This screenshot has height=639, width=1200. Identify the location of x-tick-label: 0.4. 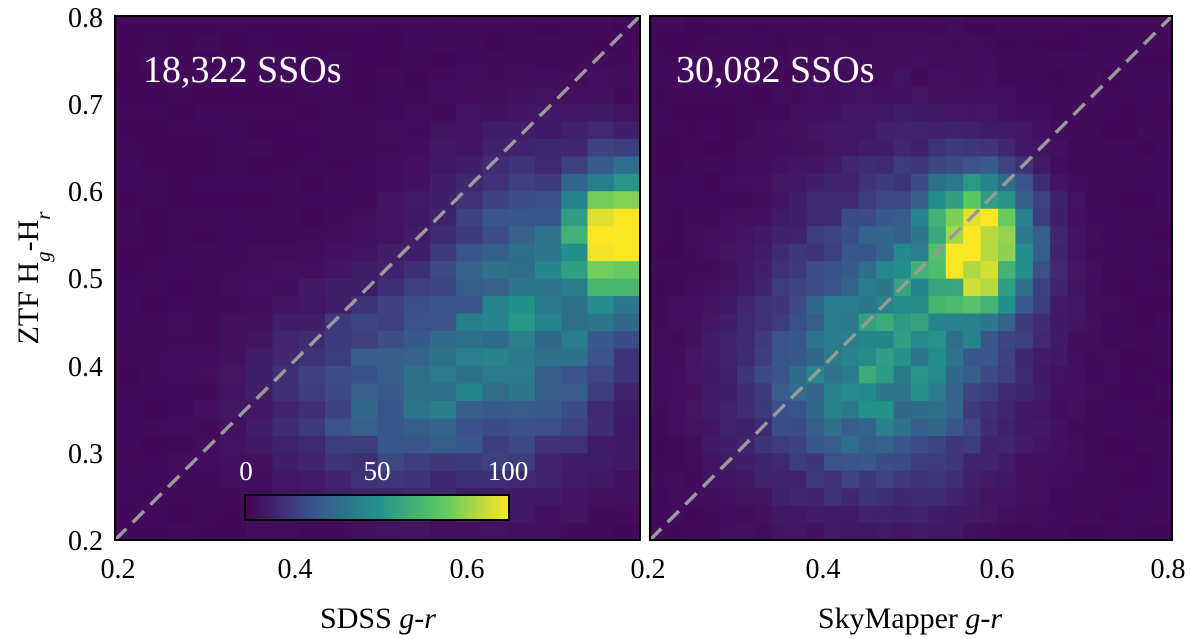
(295, 569).